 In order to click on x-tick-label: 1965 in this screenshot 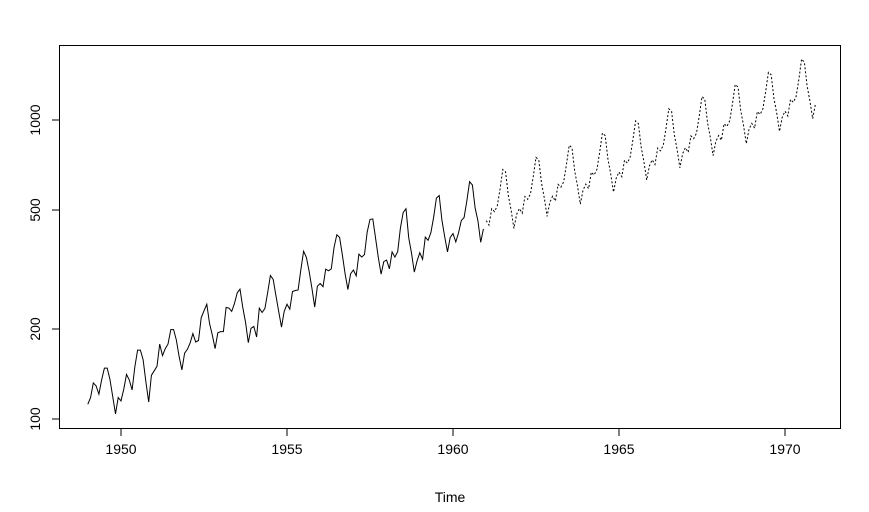, I will do `click(618, 449)`.